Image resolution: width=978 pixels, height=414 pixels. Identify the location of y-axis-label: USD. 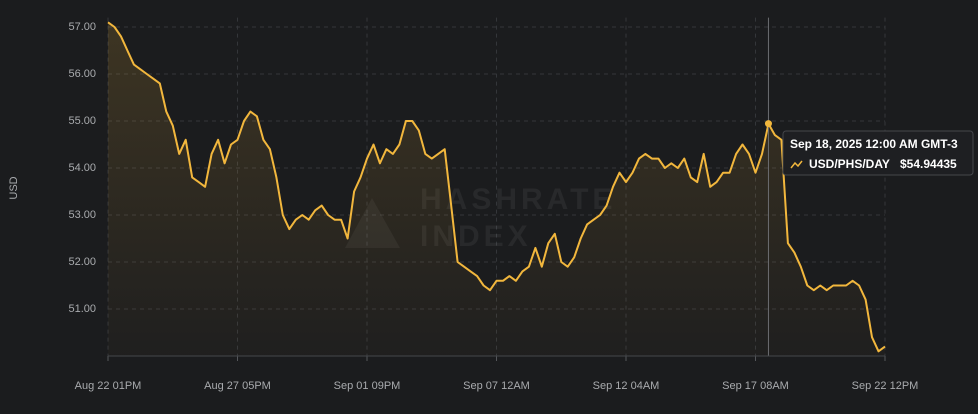
(14, 187).